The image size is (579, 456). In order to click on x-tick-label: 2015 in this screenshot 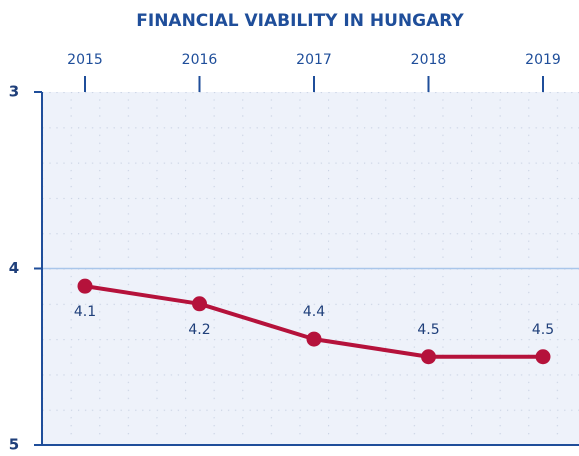, I will do `click(85, 60)`.